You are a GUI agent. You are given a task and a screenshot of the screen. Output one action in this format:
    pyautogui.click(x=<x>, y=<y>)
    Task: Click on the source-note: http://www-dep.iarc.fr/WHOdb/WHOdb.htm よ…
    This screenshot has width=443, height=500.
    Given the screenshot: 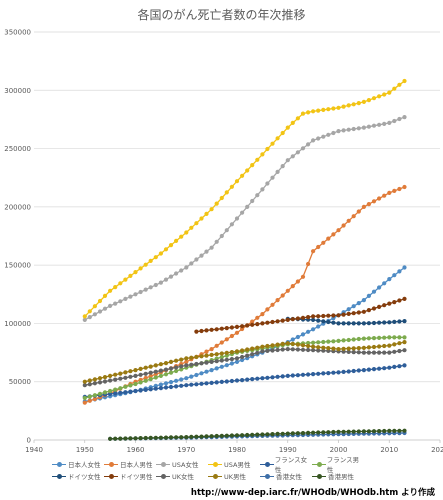 What is the action you would take?
    pyautogui.click(x=312, y=493)
    